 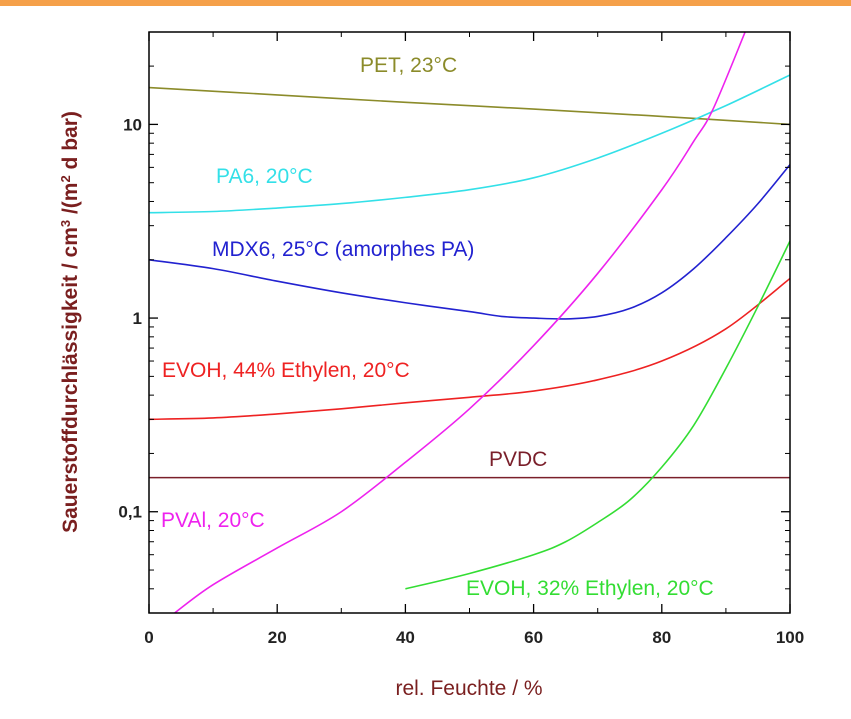 I want to click on y-tick-label: 0,1, so click(x=130, y=512).